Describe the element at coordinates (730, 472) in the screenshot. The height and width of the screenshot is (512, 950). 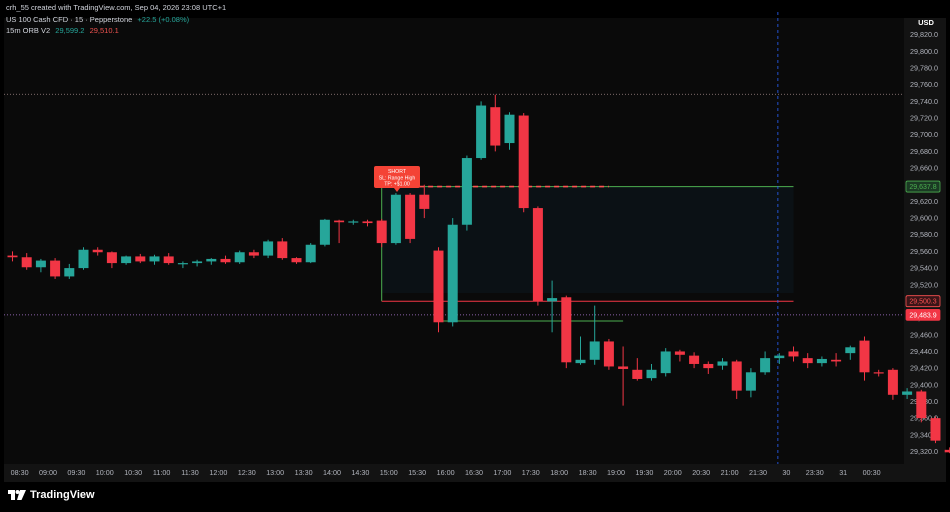
I see `x-tick-label: 21:00` at that location.